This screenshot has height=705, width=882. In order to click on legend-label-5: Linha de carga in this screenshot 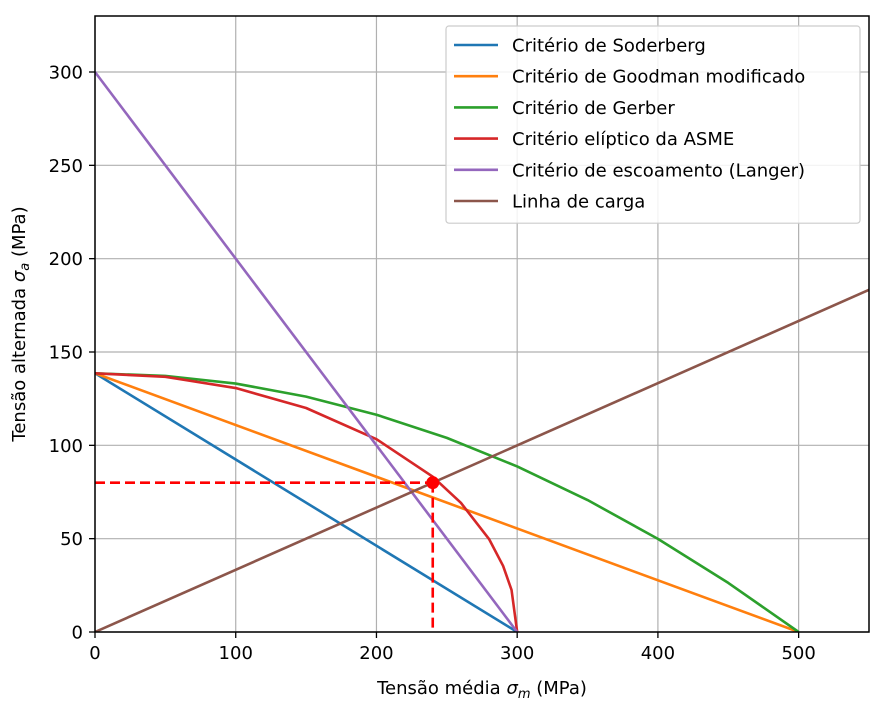, I will do `click(578, 202)`.